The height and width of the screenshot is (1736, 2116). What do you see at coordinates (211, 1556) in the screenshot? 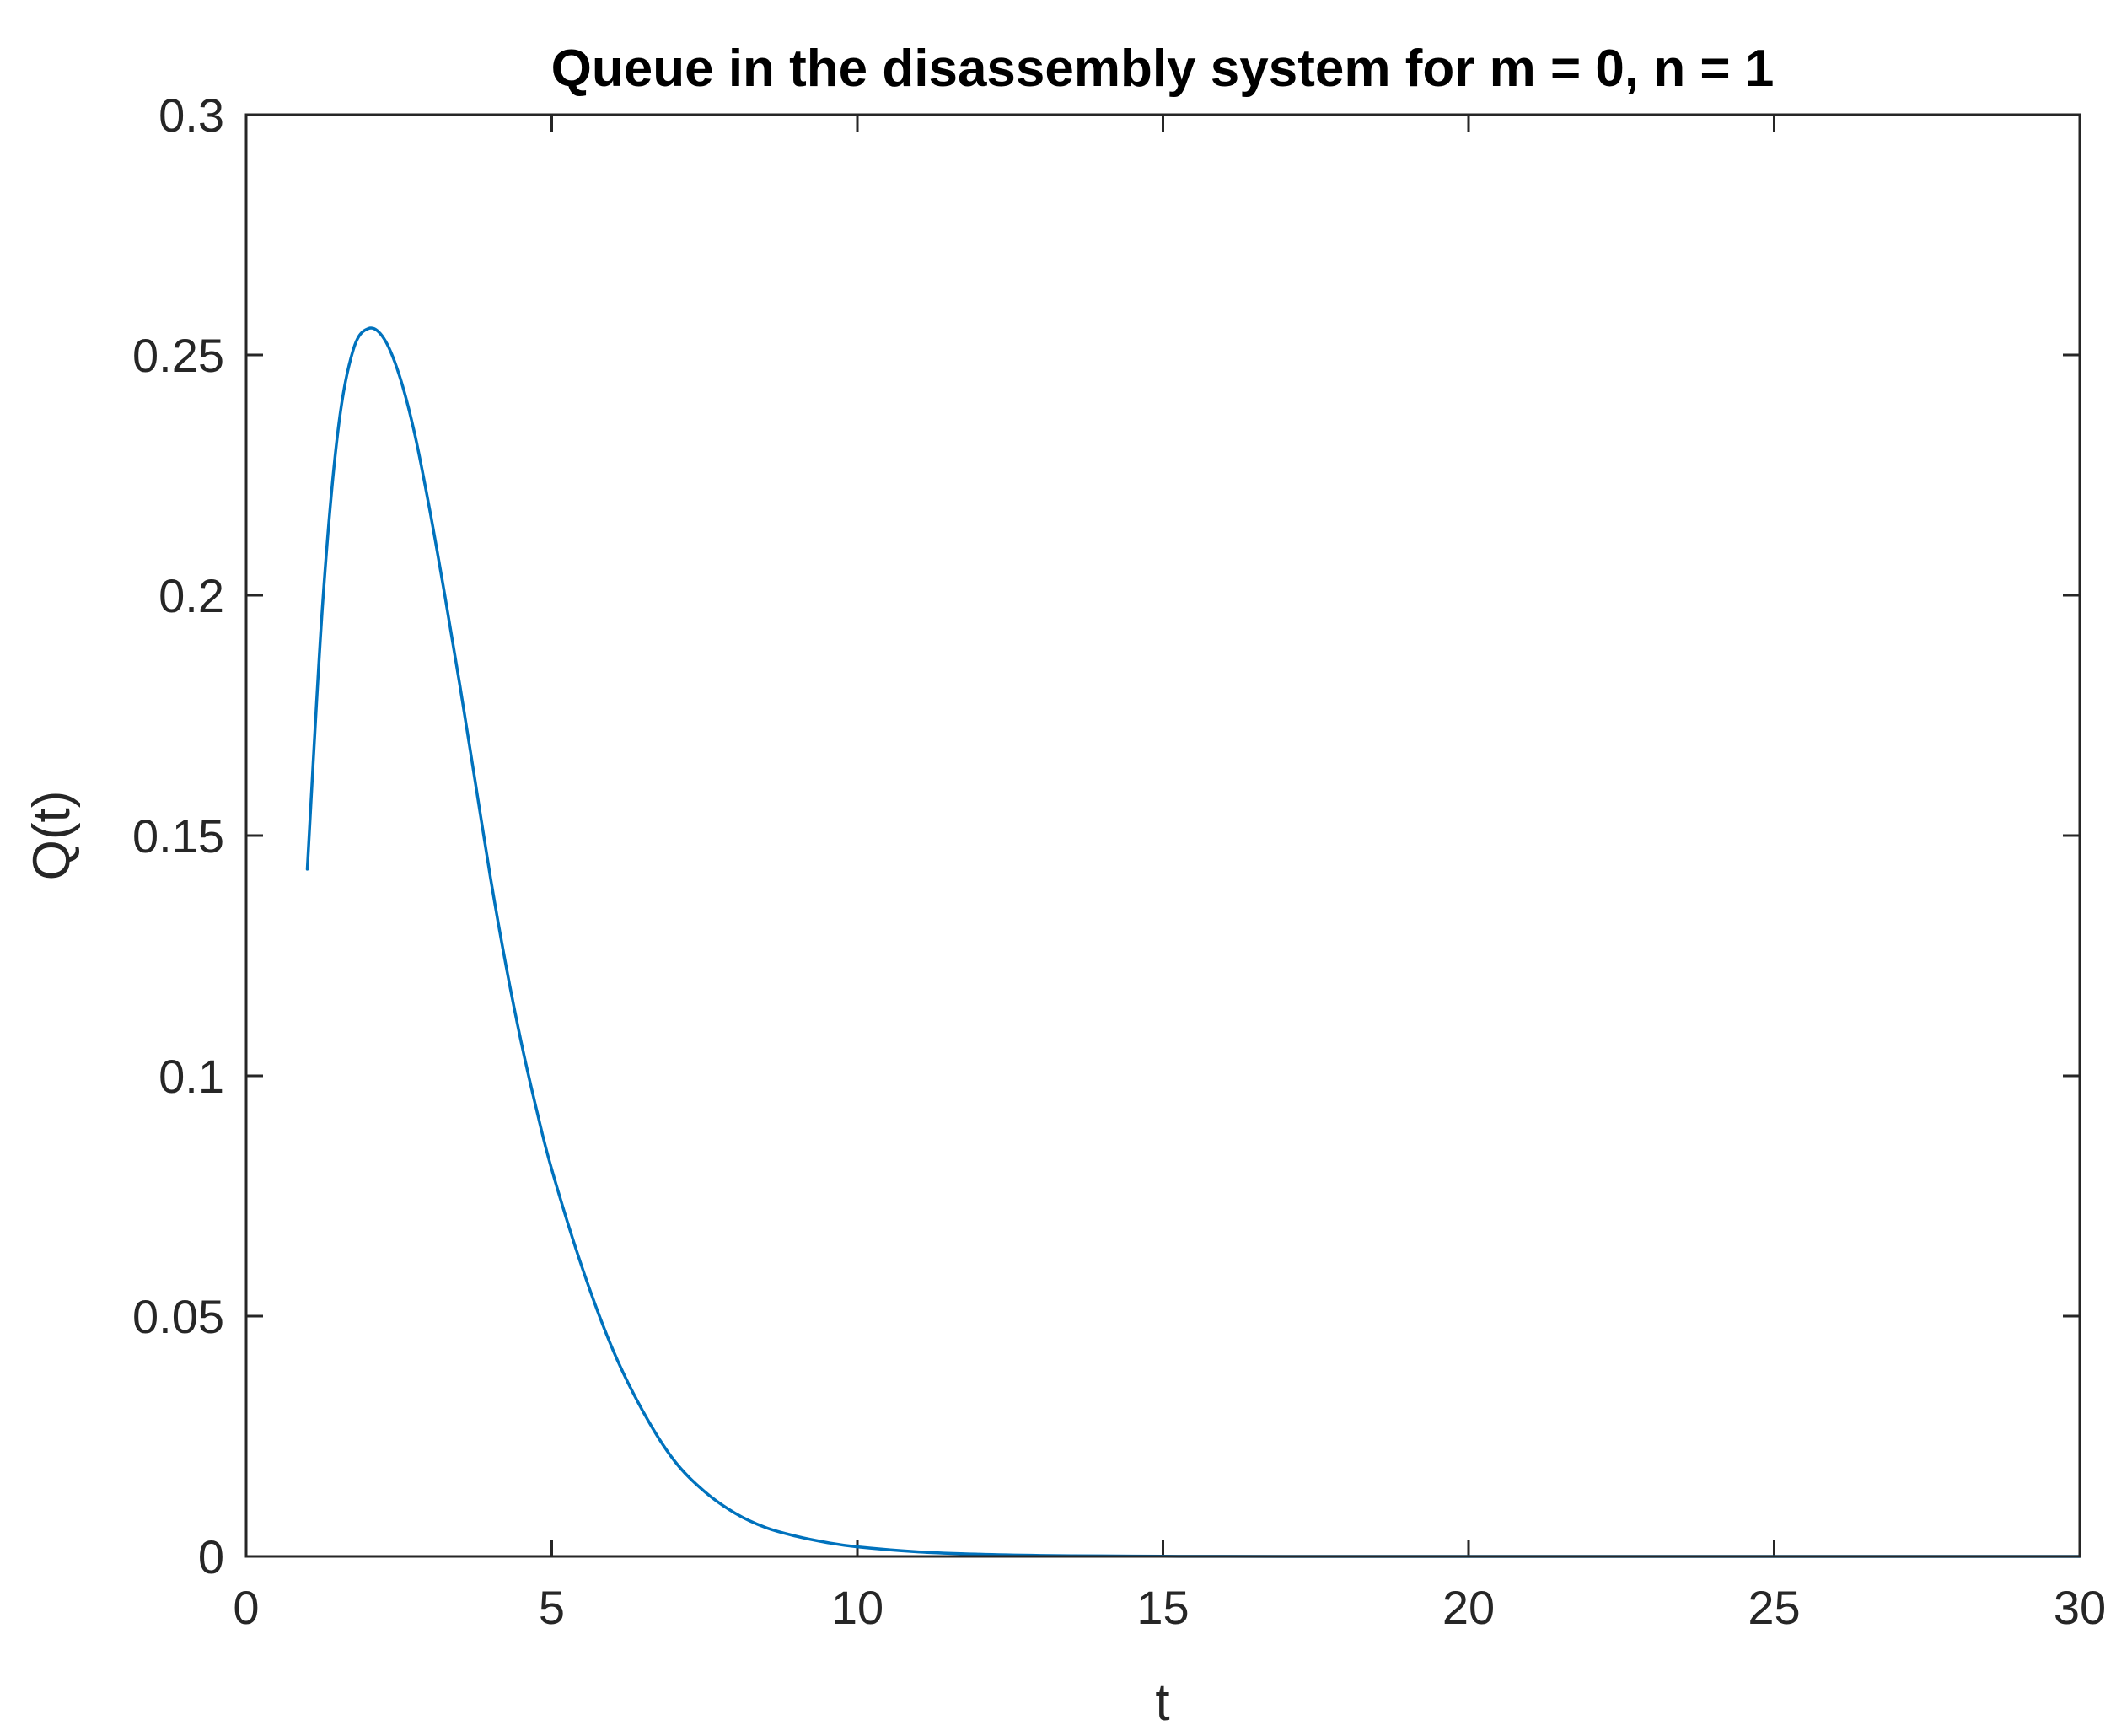
I see `y-tick-label: 0` at bounding box center [211, 1556].